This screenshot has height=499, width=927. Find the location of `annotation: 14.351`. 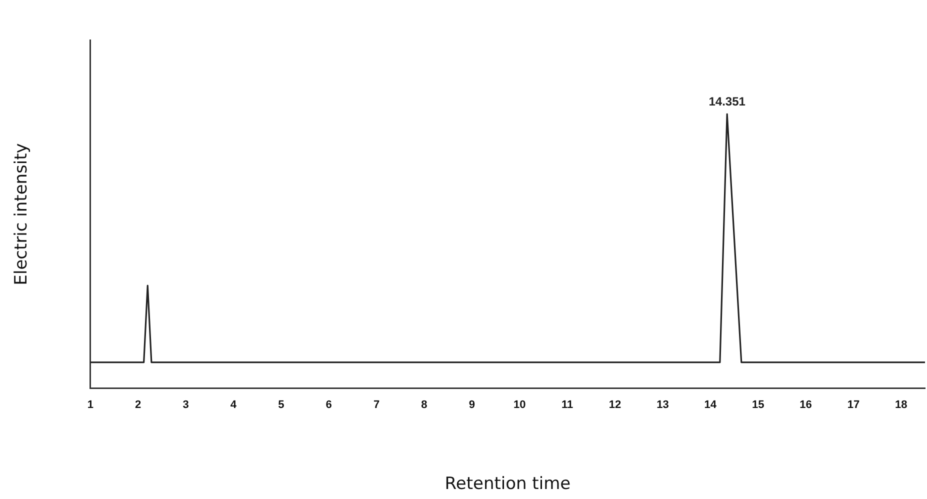

annotation: 14.351 is located at coordinates (727, 101).